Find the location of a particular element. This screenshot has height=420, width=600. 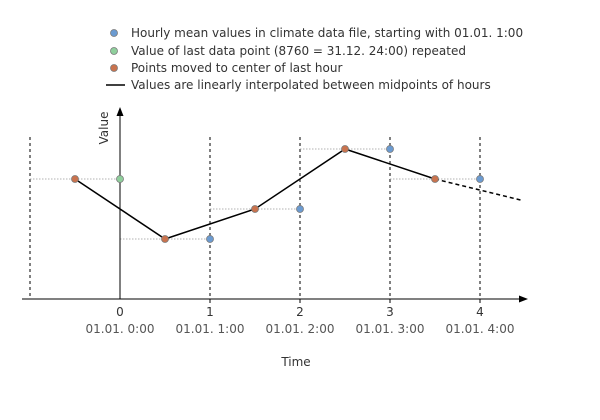

x-tick-date-label: 01.01. 2:00 is located at coordinates (300, 329).